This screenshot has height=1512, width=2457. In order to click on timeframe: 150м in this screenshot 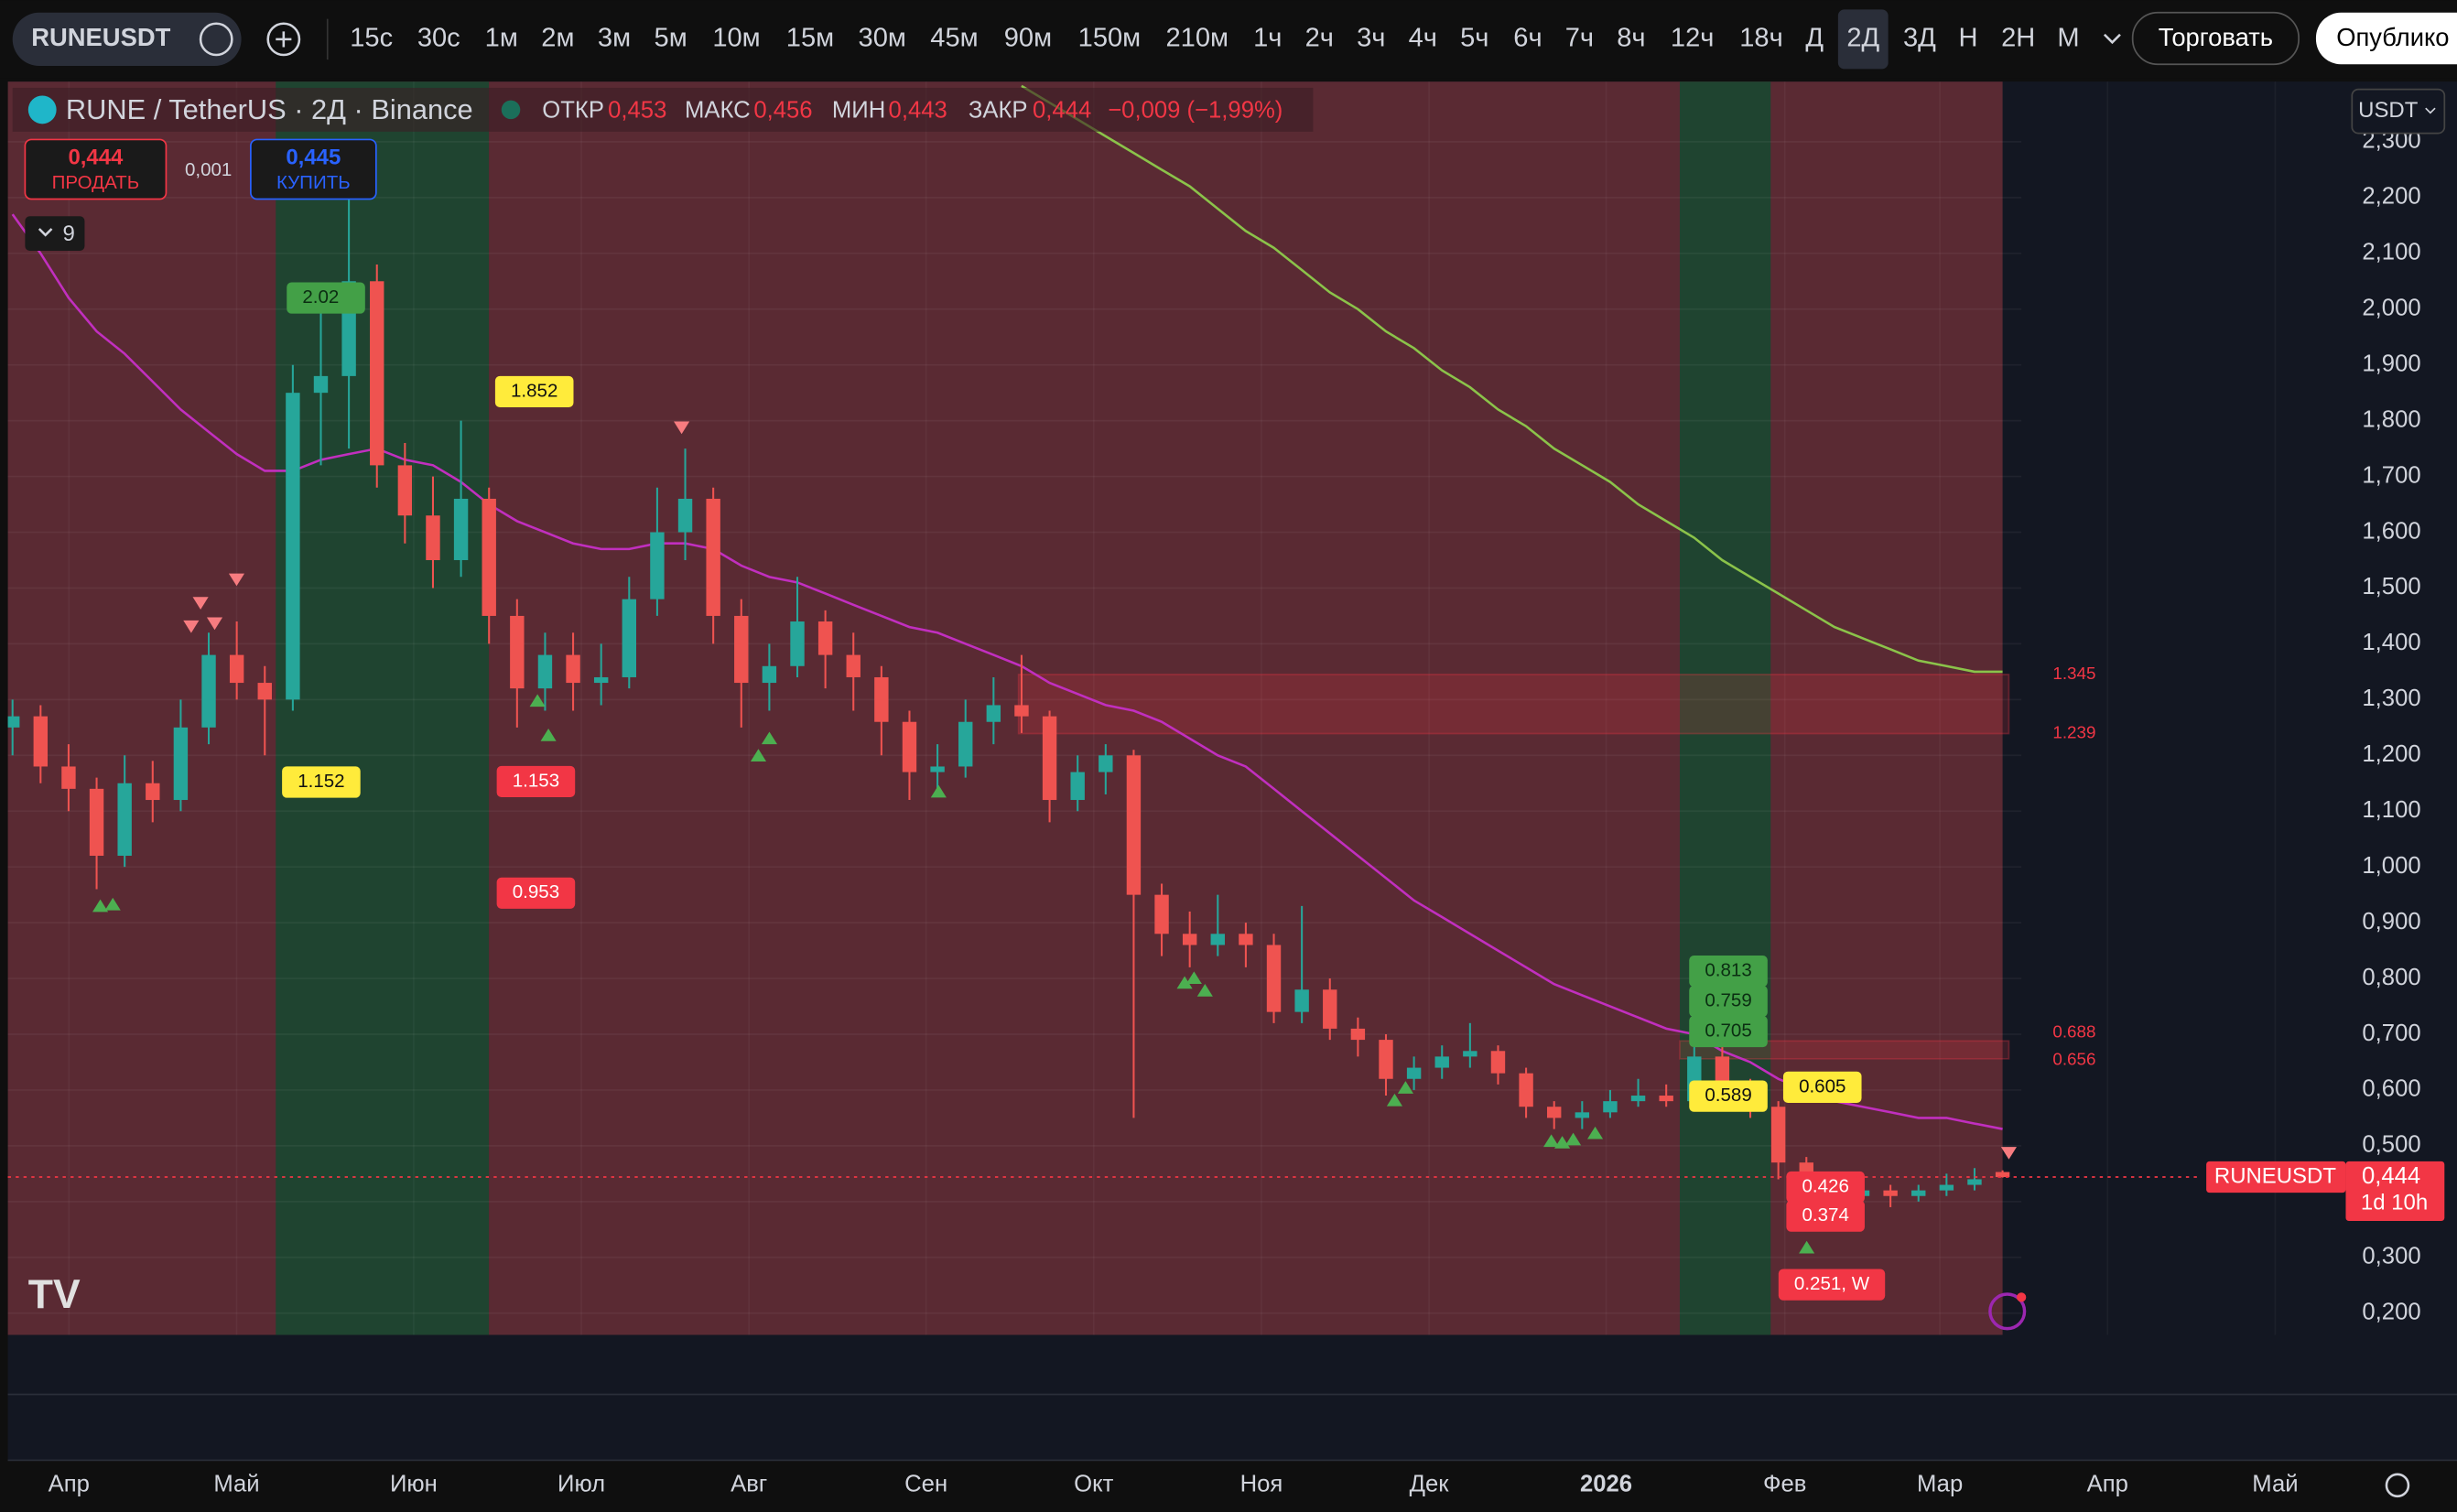, I will do `click(1110, 38)`.